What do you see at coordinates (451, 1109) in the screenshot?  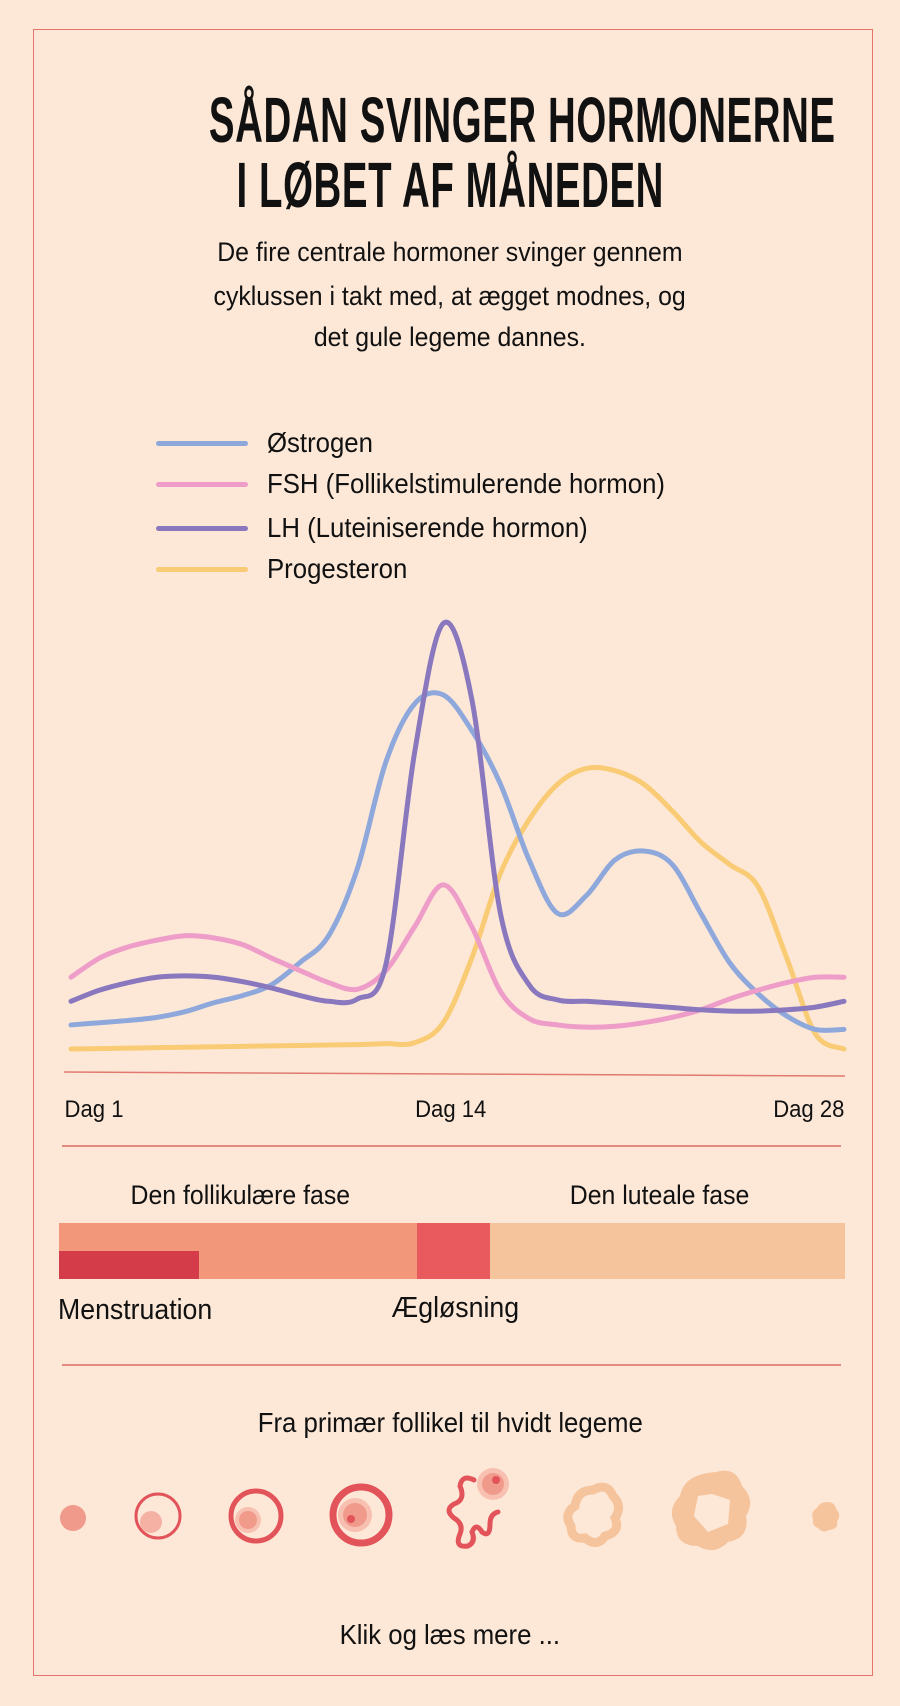 I see `x-tick-day-14: Dag 14` at bounding box center [451, 1109].